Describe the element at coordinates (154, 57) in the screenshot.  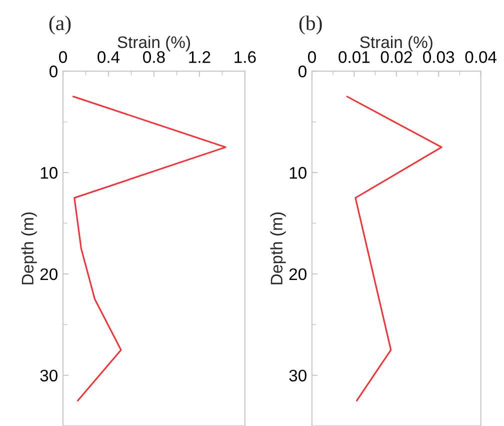
I see `x-tick-label: 0.8` at that location.